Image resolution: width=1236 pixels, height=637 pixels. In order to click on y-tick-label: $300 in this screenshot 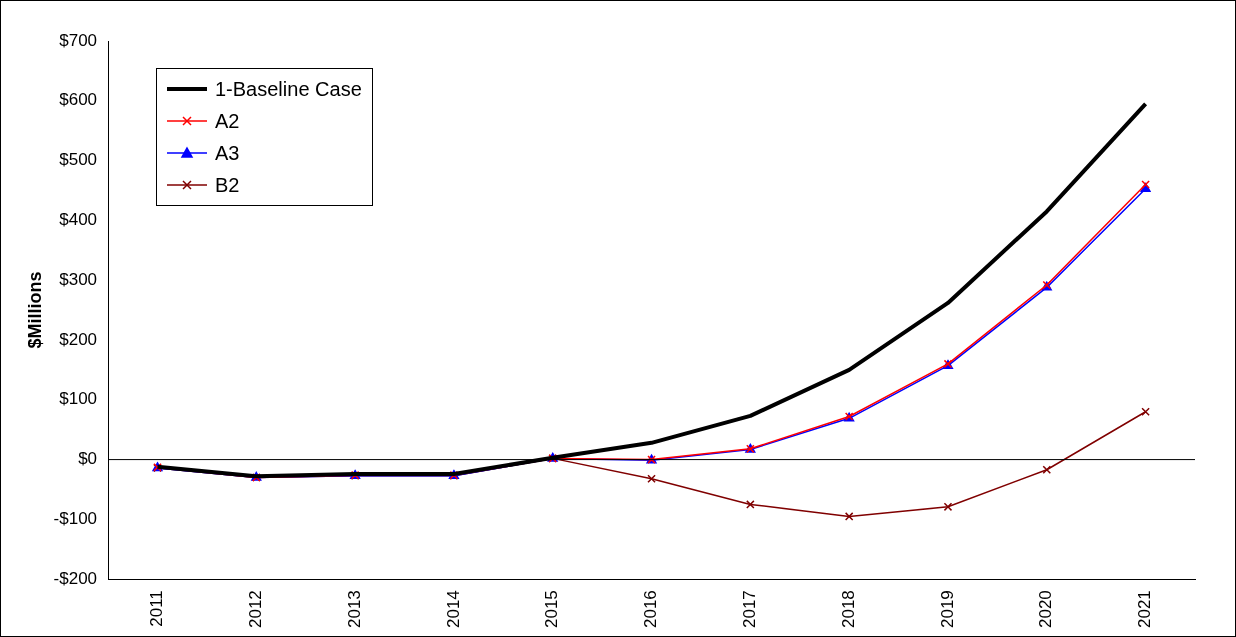, I will do `click(78, 279)`.